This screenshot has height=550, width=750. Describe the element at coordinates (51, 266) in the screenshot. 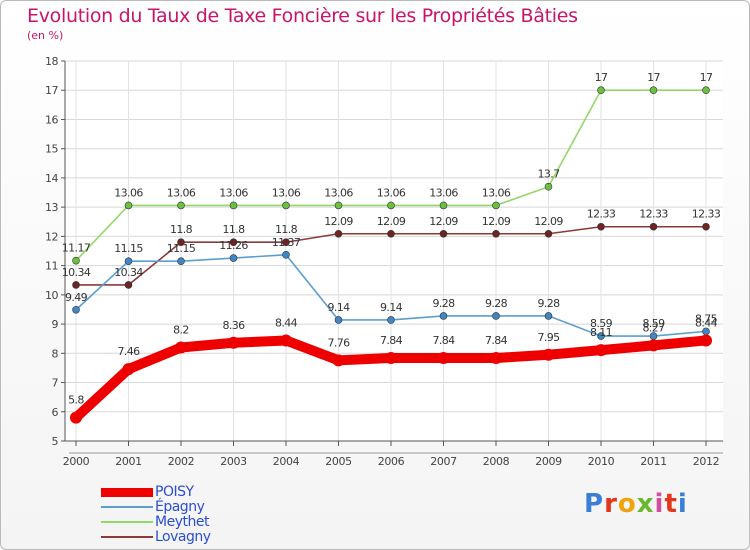

I see `y-tick-label: 11` at that location.